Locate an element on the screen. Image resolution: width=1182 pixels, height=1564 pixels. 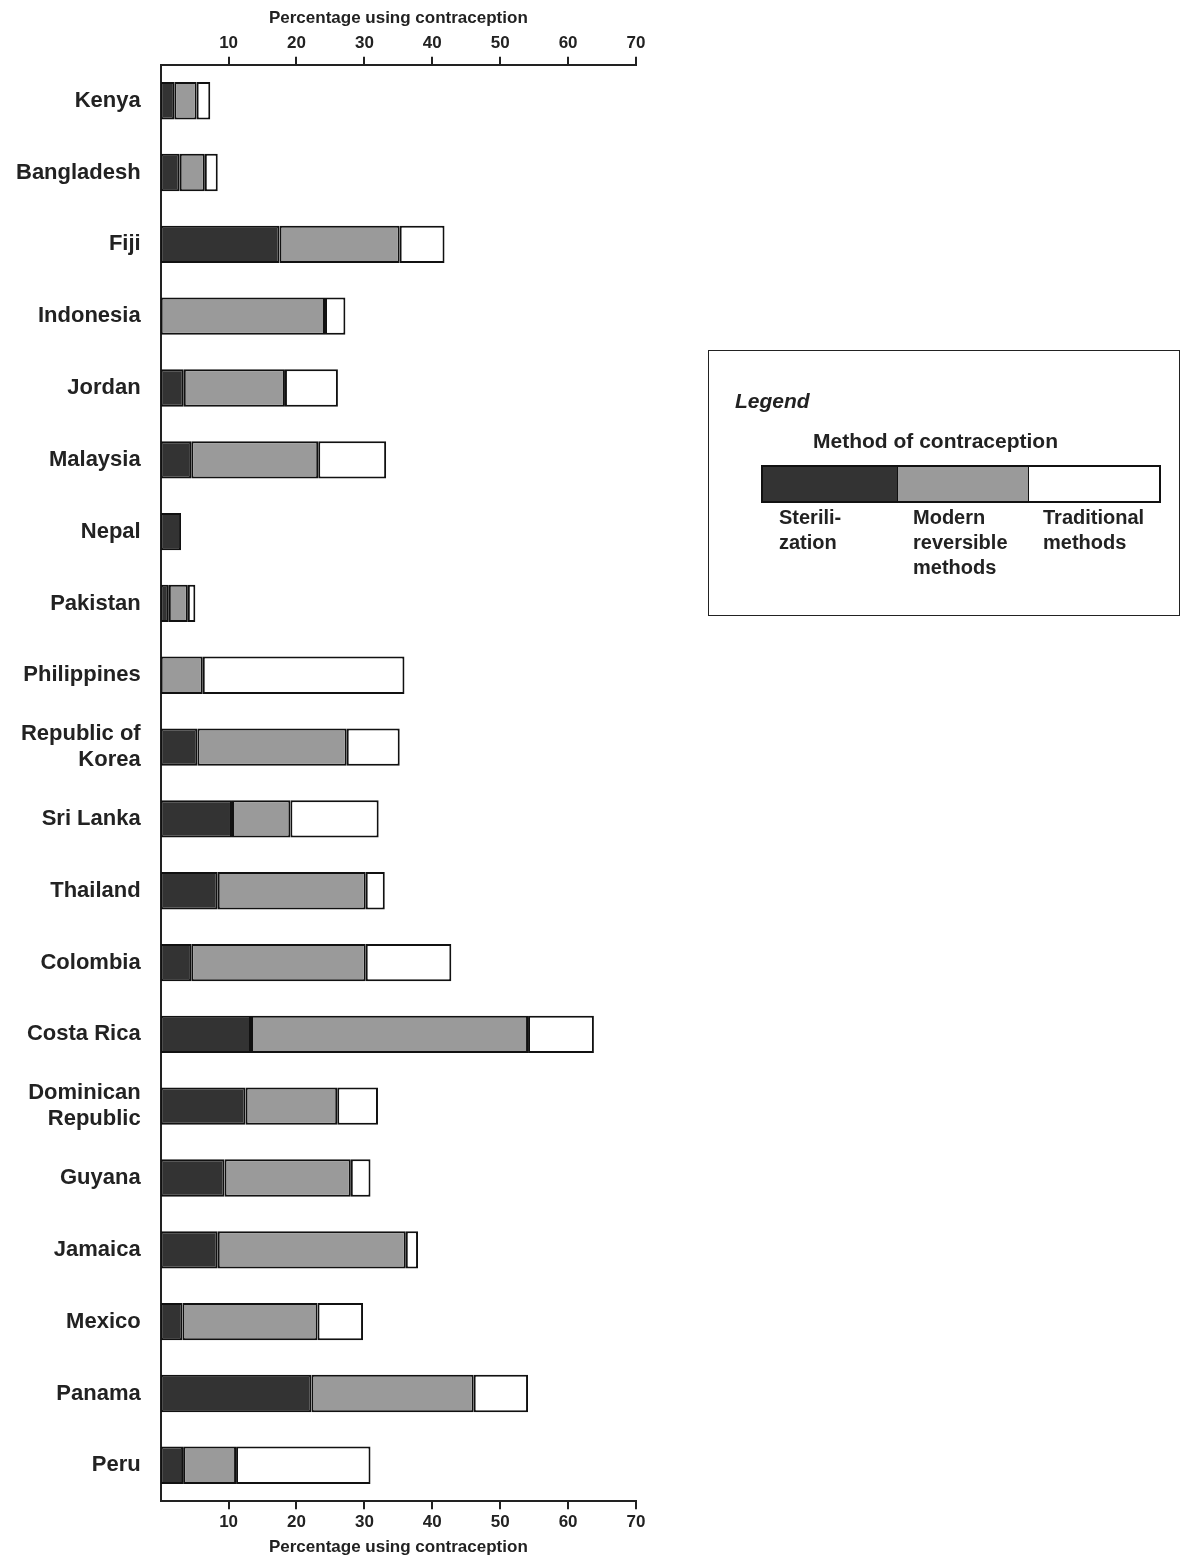
x-tick-label: 70 is located at coordinates (636, 43).